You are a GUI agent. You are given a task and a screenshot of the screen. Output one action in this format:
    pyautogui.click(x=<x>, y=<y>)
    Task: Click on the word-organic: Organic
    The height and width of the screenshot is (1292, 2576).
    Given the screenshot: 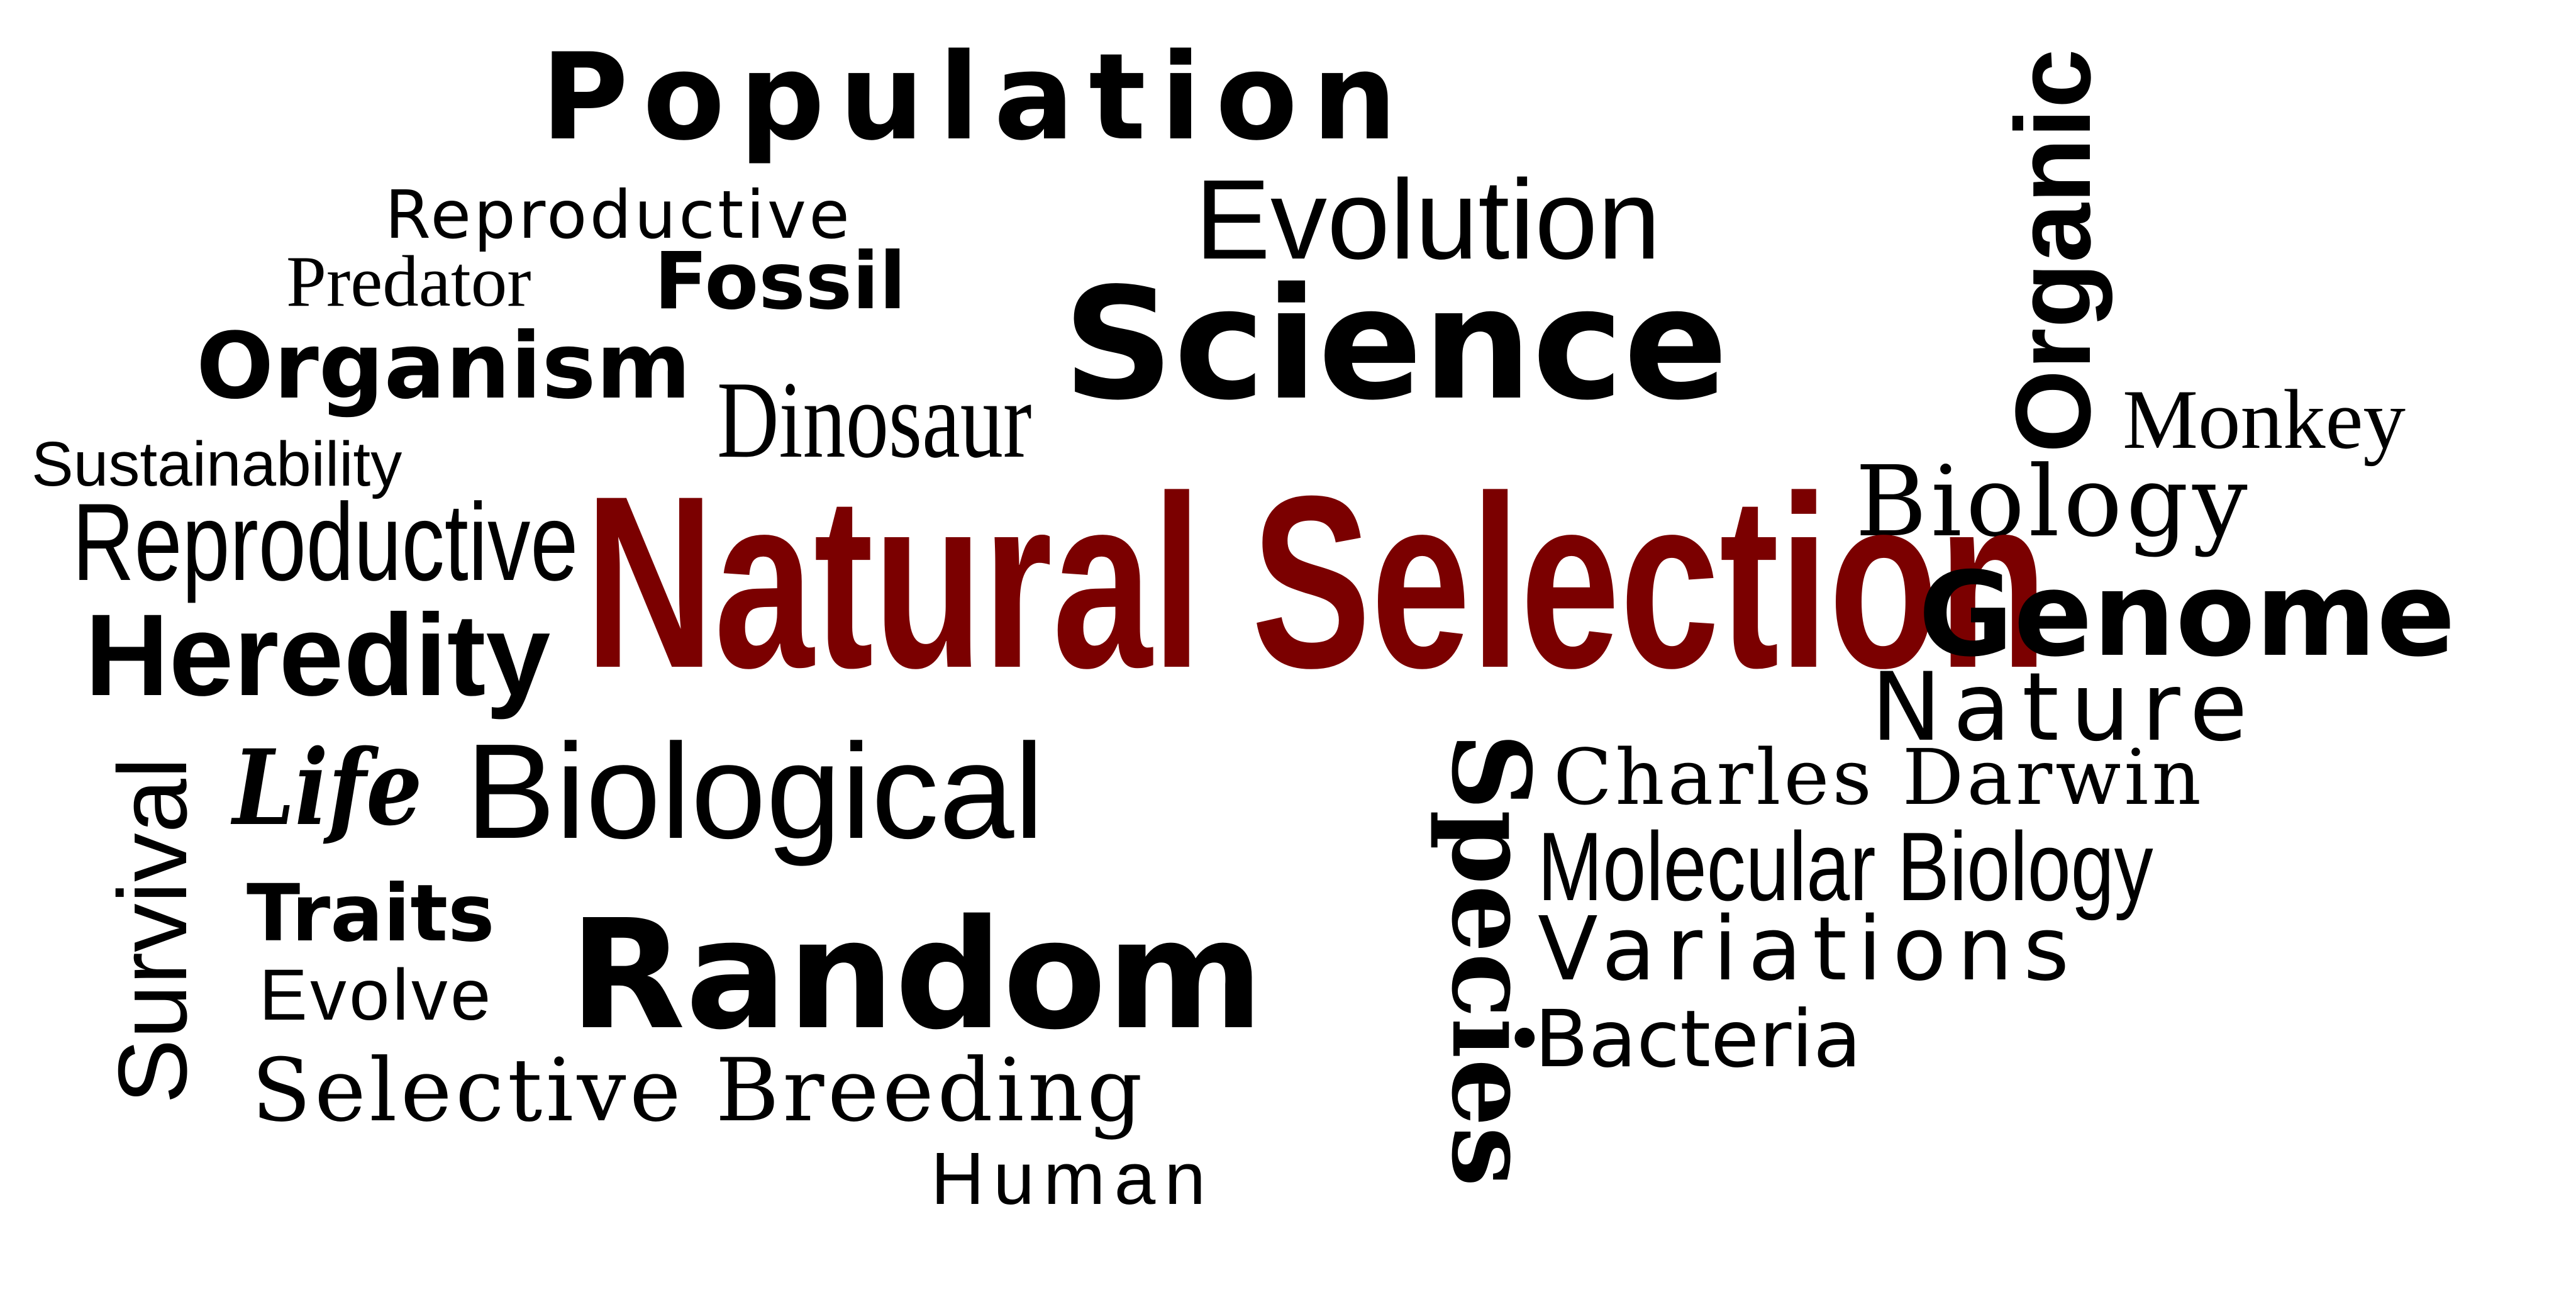 What is the action you would take?
    pyautogui.click(x=2053, y=251)
    